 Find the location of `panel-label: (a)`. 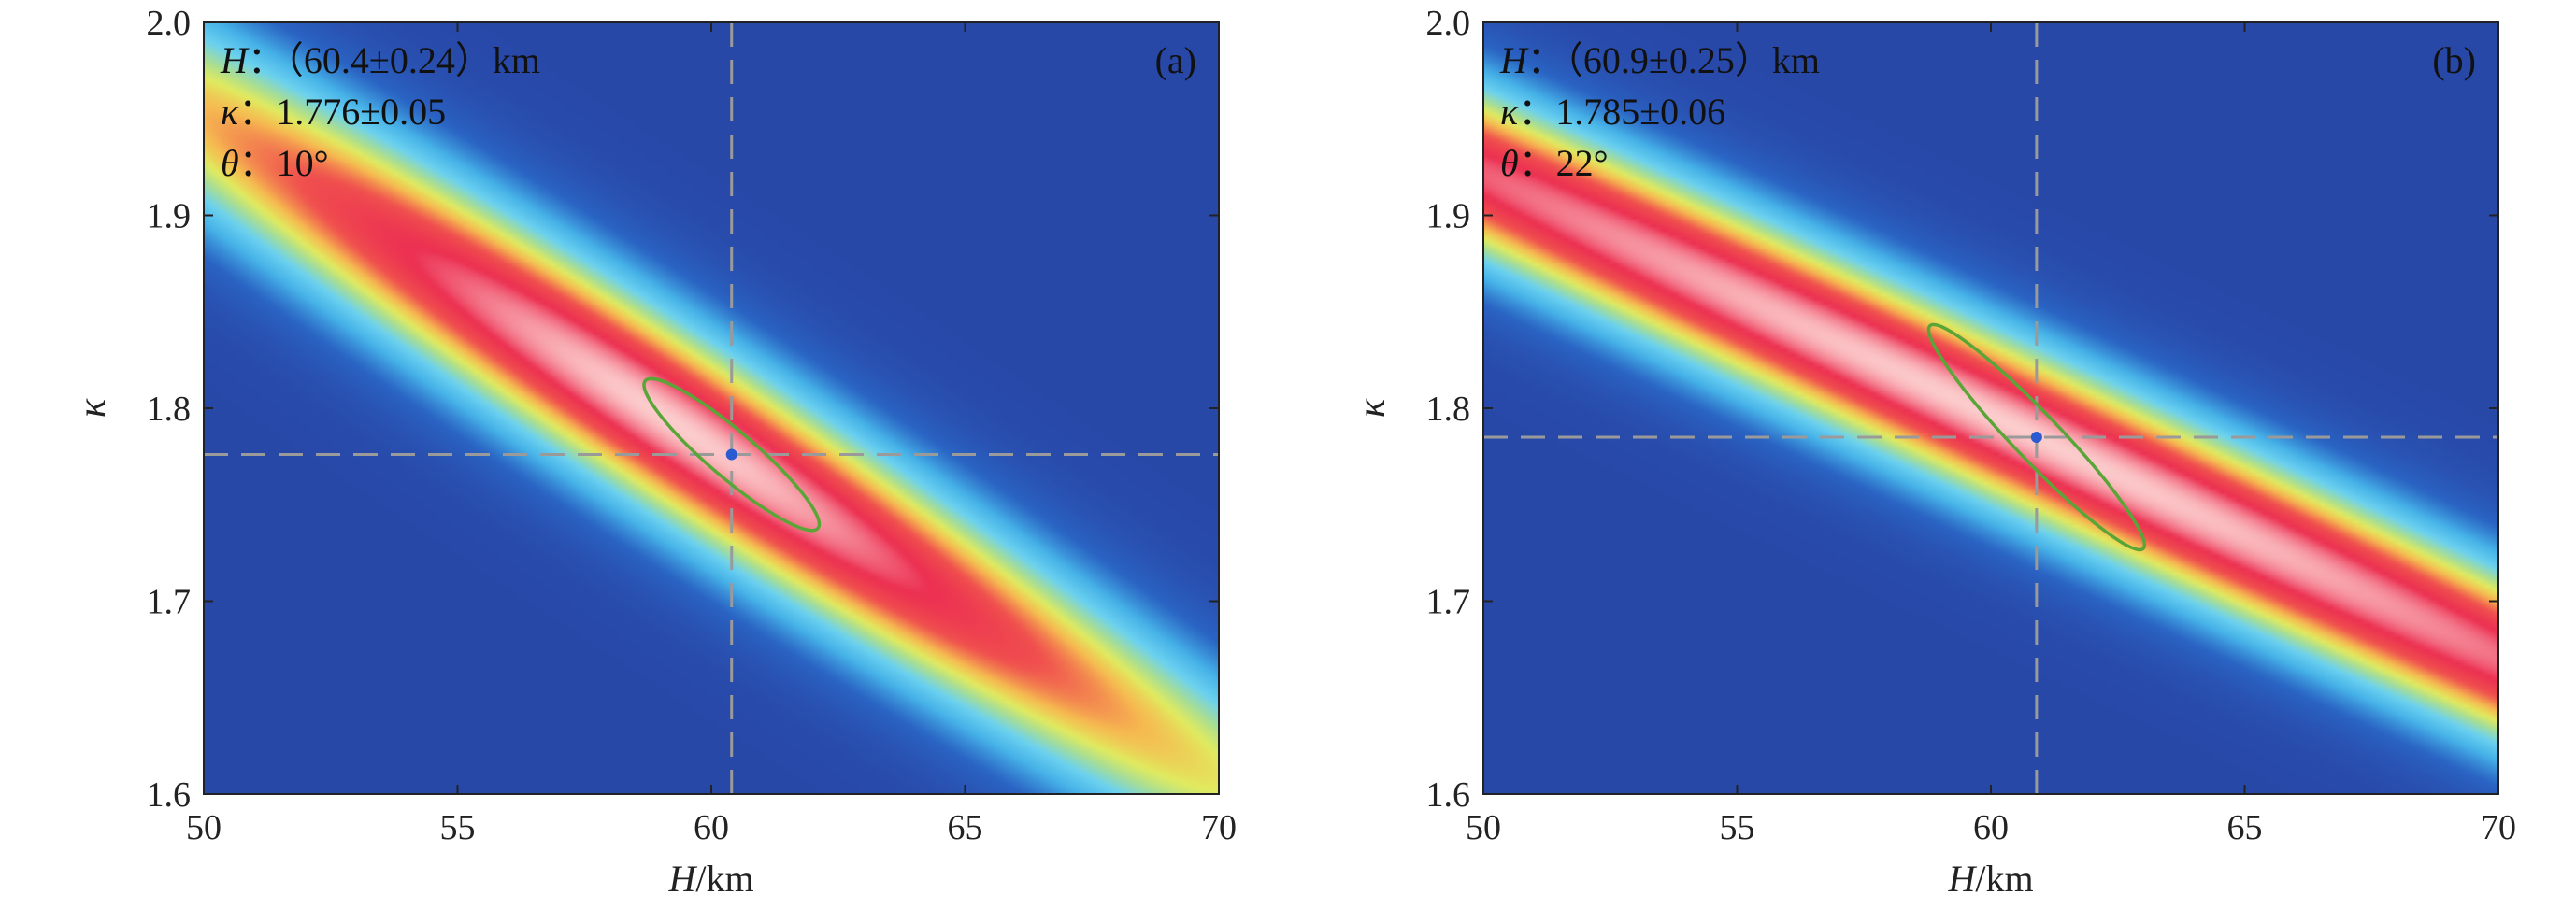

panel-label: (a) is located at coordinates (1175, 60).